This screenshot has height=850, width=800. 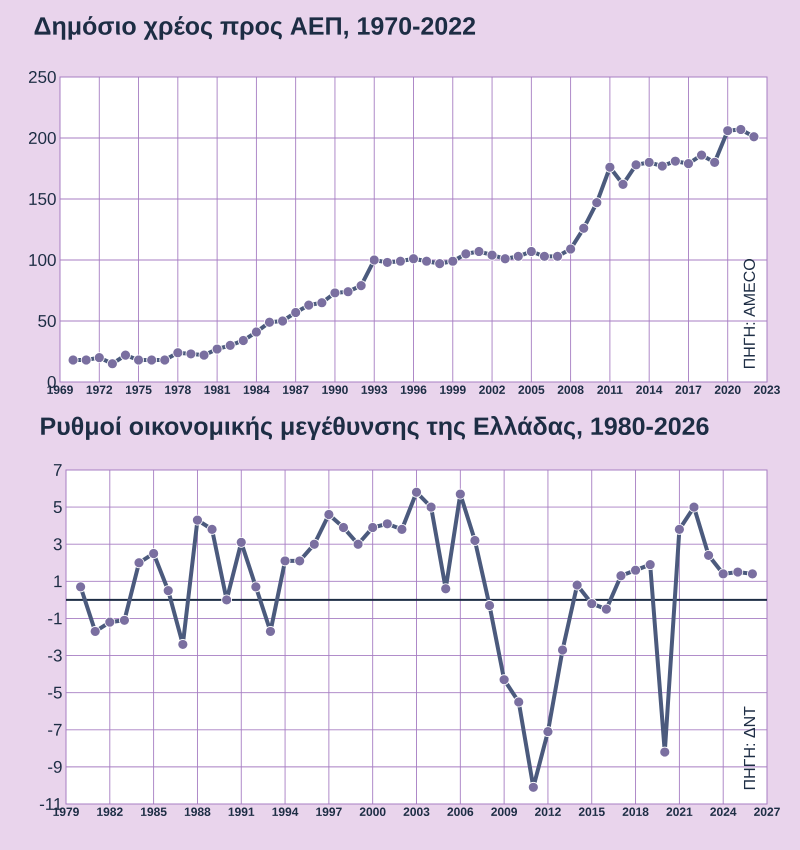 What do you see at coordinates (255, 28) in the screenshot?
I see `chart-title: Δημόσιο χρέος προς ΑΕΠ, 1970-2022` at bounding box center [255, 28].